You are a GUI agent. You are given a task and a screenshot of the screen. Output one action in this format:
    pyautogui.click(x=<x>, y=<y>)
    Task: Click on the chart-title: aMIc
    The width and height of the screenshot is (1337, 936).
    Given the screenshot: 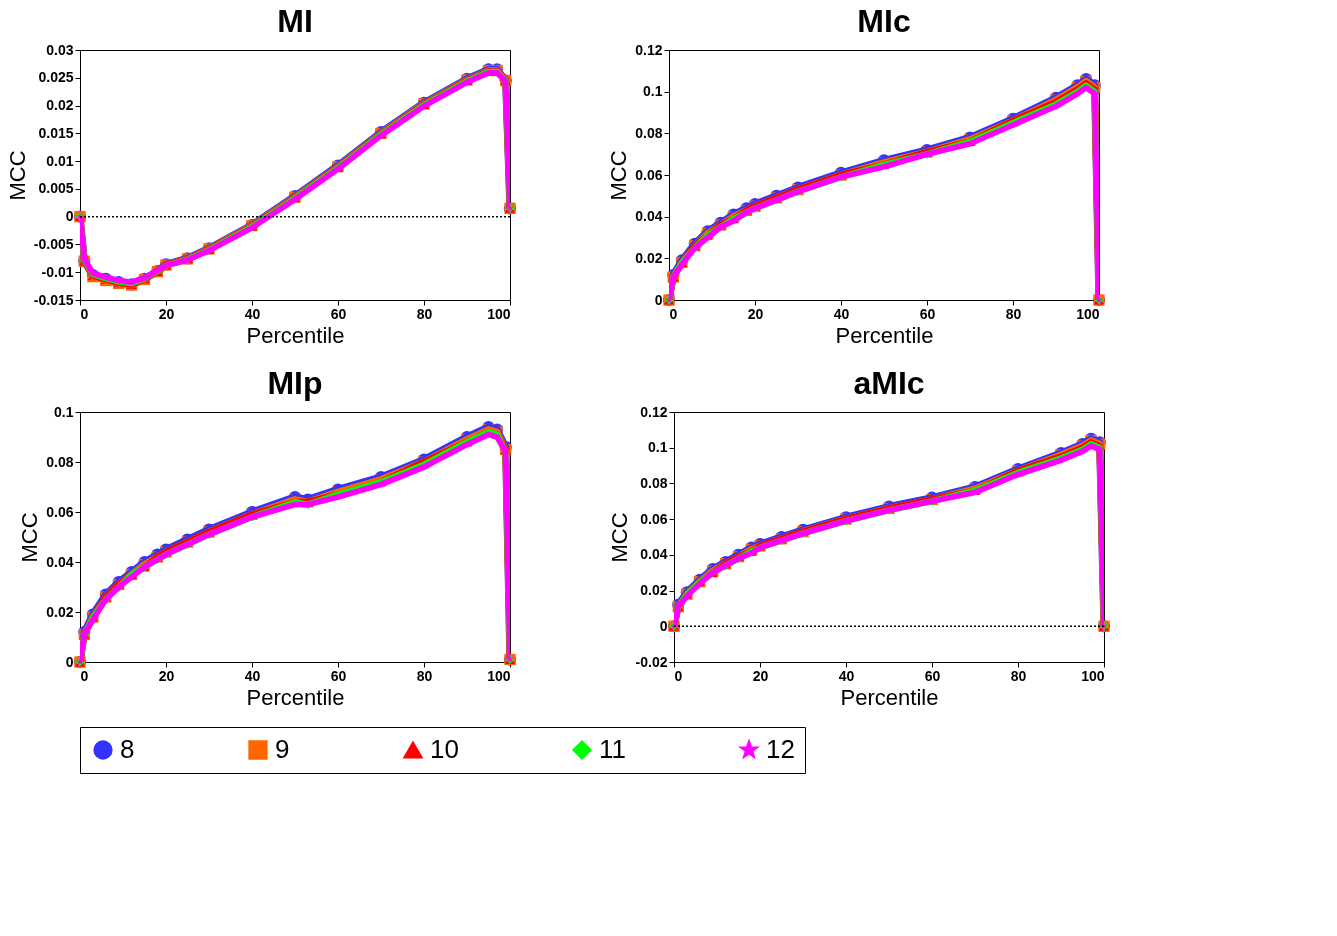 What is the action you would take?
    pyautogui.click(x=889, y=383)
    